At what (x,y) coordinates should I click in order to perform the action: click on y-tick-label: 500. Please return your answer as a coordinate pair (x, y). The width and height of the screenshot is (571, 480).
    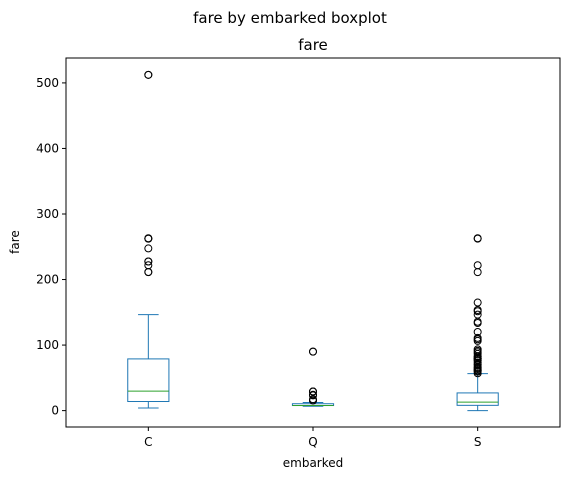
    Looking at the image, I should click on (47, 83).